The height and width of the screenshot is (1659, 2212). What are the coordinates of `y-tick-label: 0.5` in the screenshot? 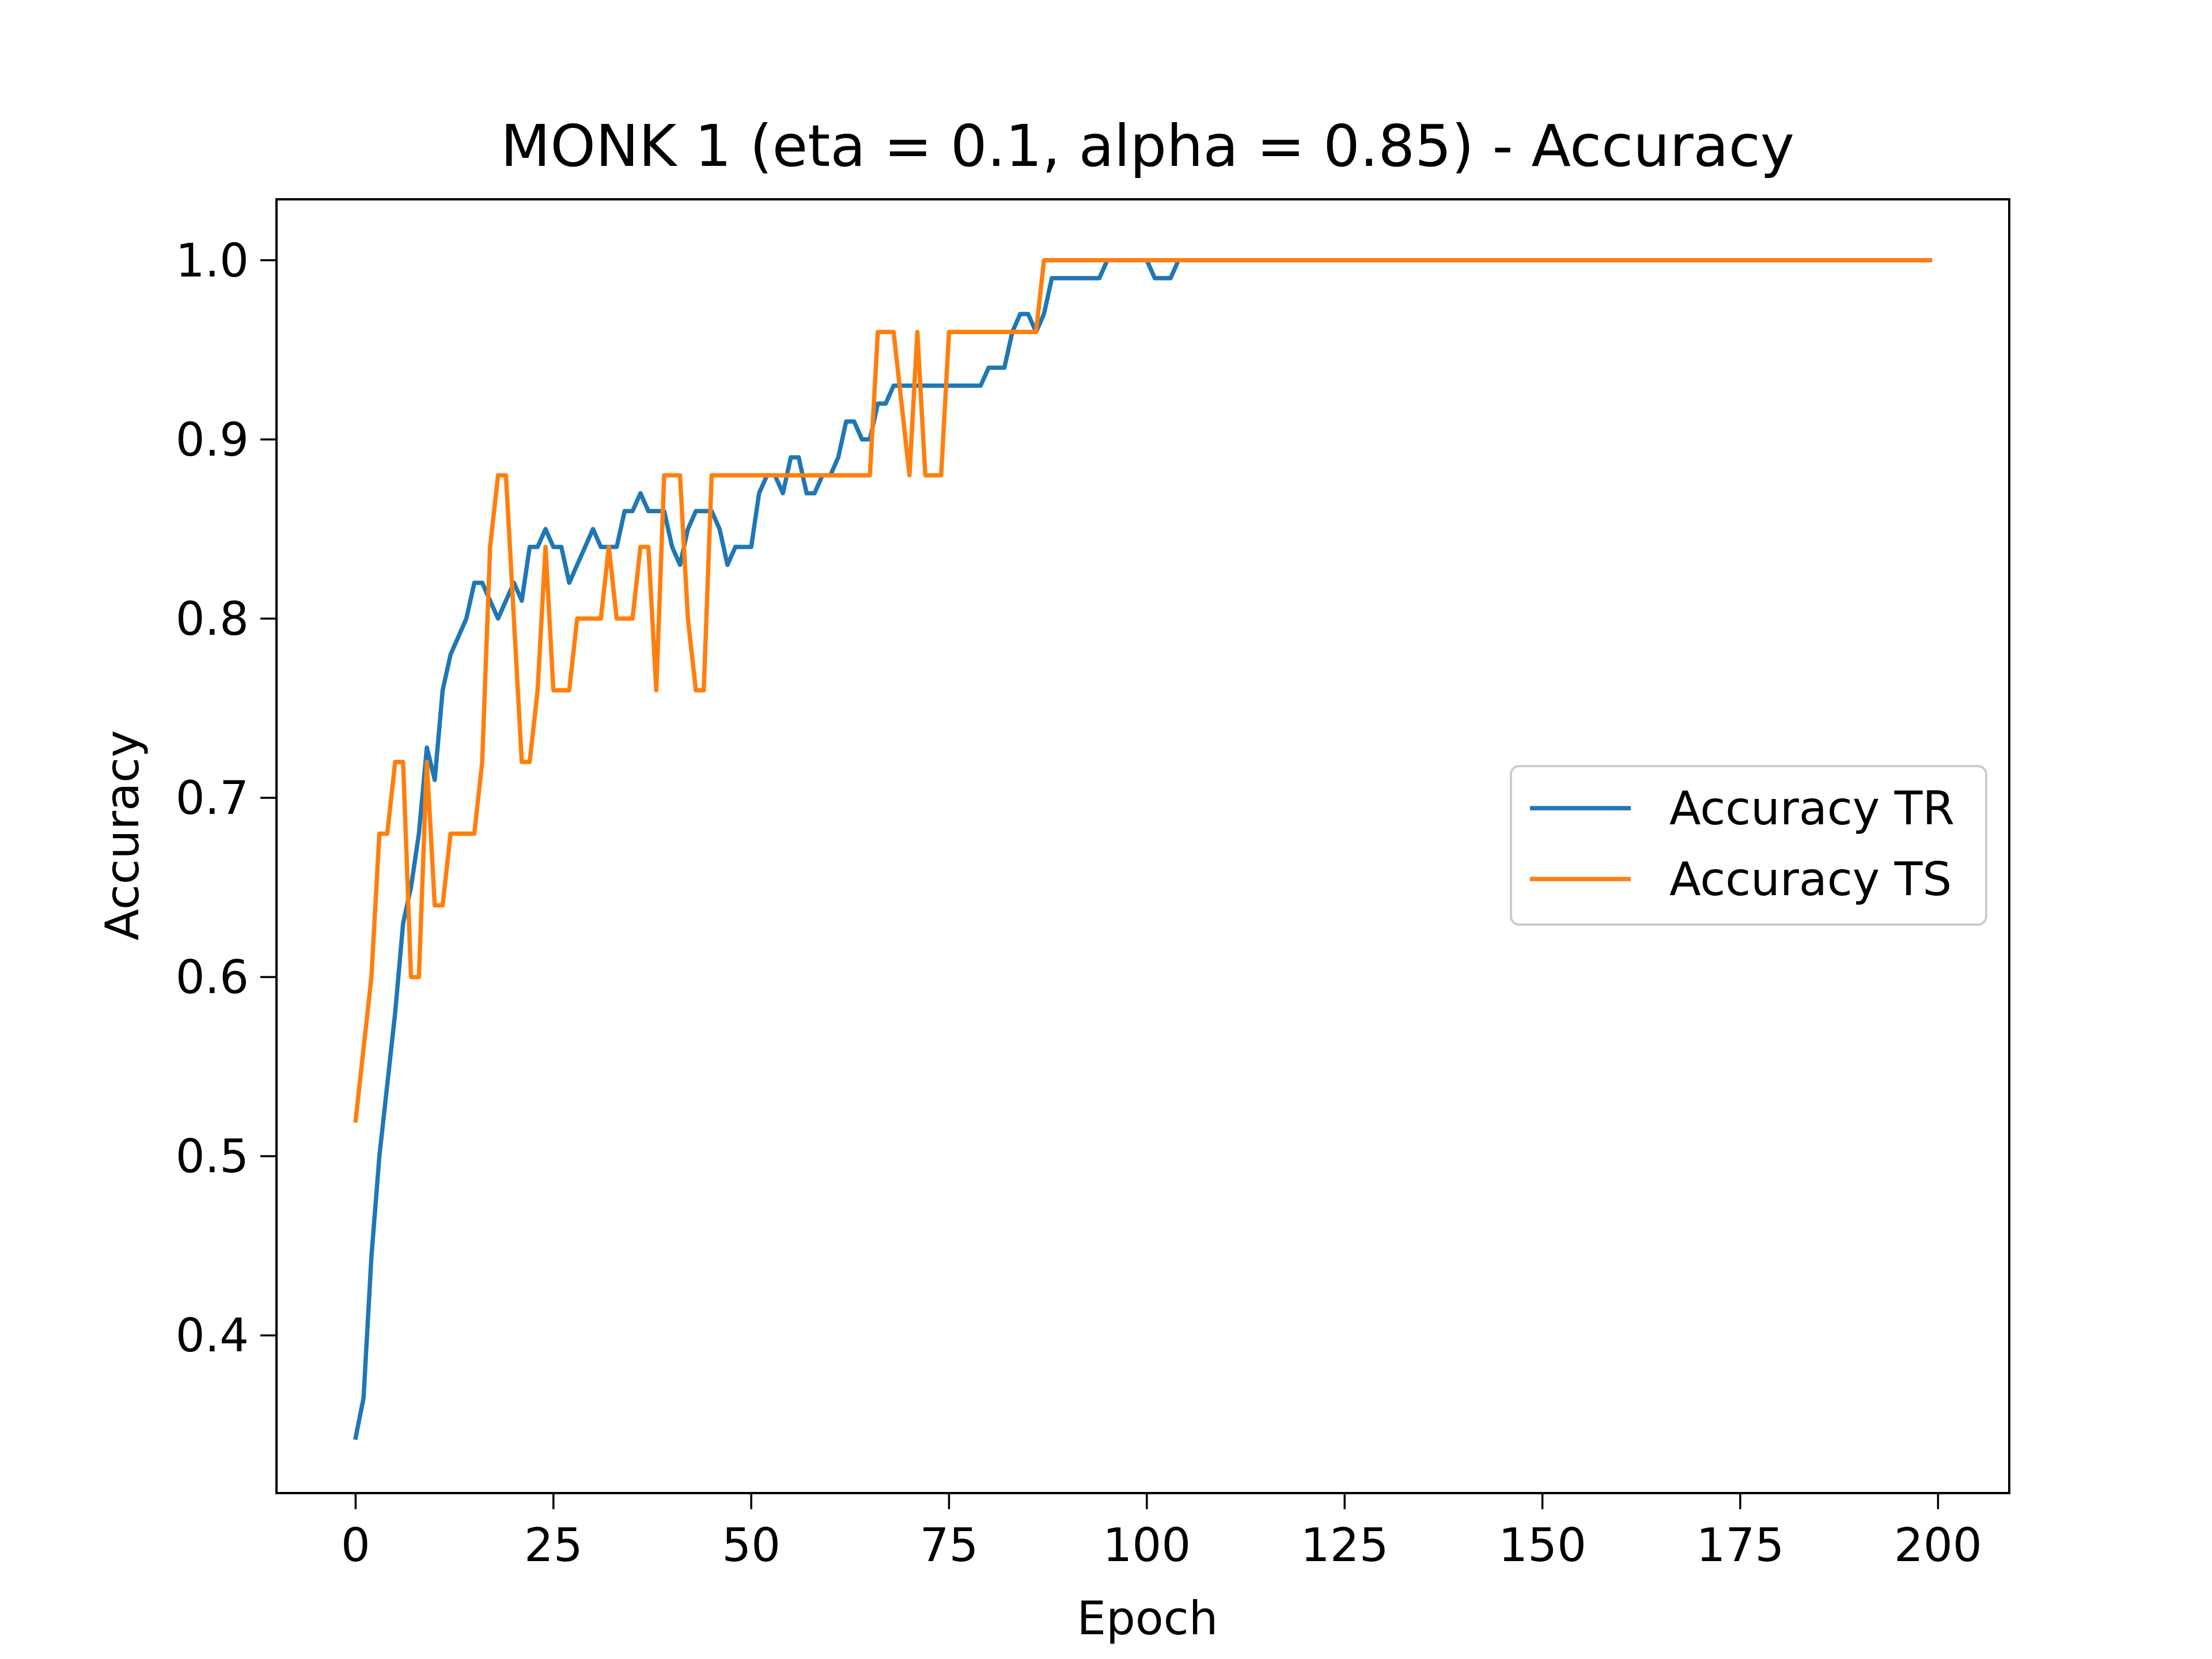 It's located at (212, 1156).